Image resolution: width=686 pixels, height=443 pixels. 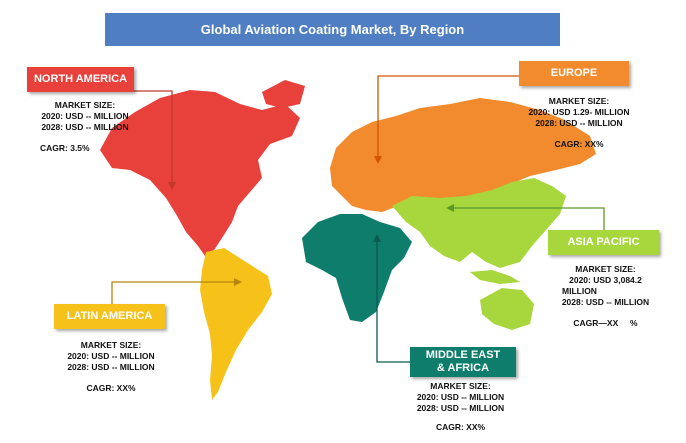 I want to click on asia-pacific-arrowhead, so click(x=450, y=208).